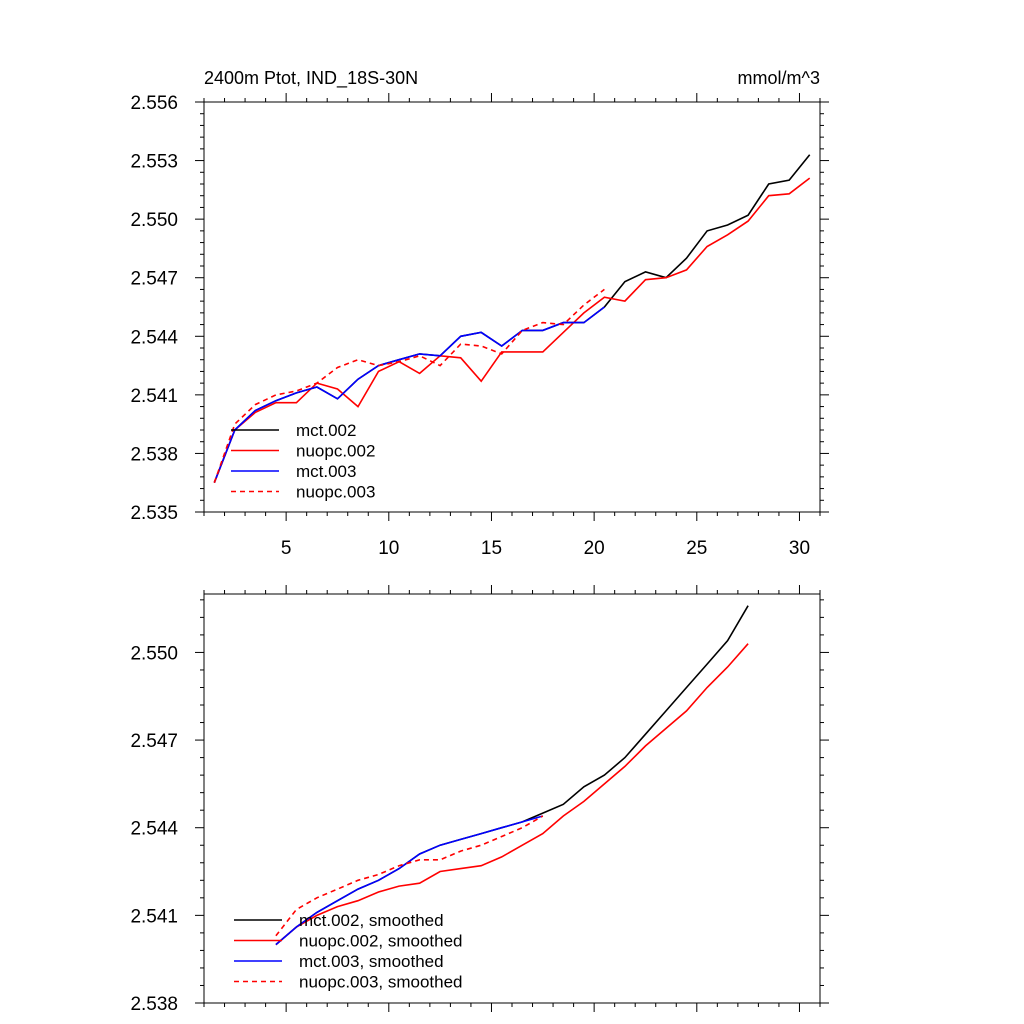  Describe the element at coordinates (491, 548) in the screenshot. I see `x-tick-label: 15` at that location.